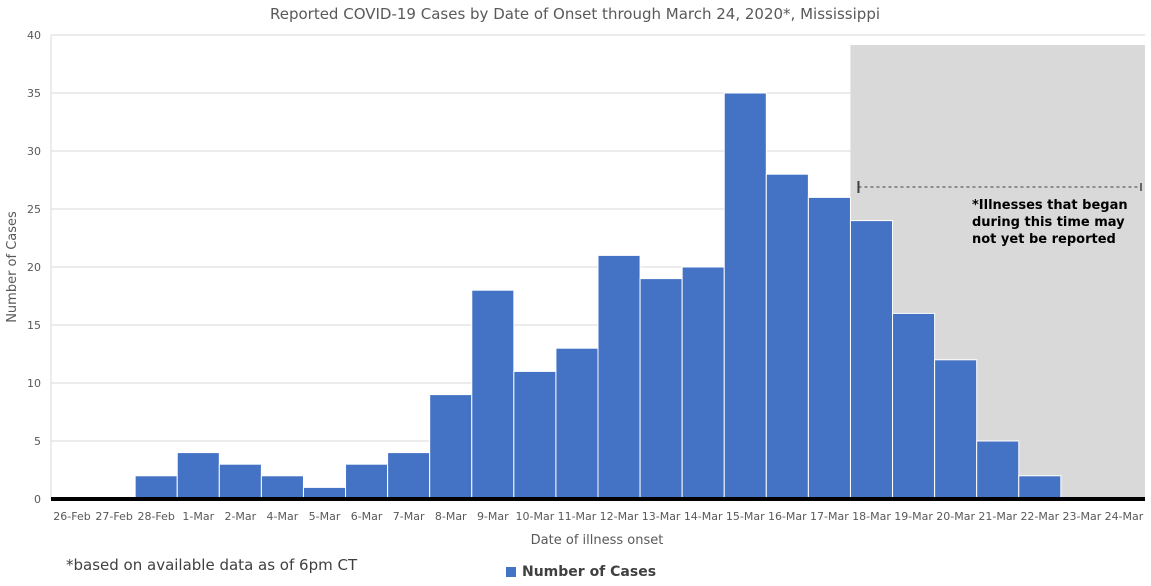 The image size is (1151, 586). What do you see at coordinates (511, 572) in the screenshot?
I see `legend-swatch` at bounding box center [511, 572].